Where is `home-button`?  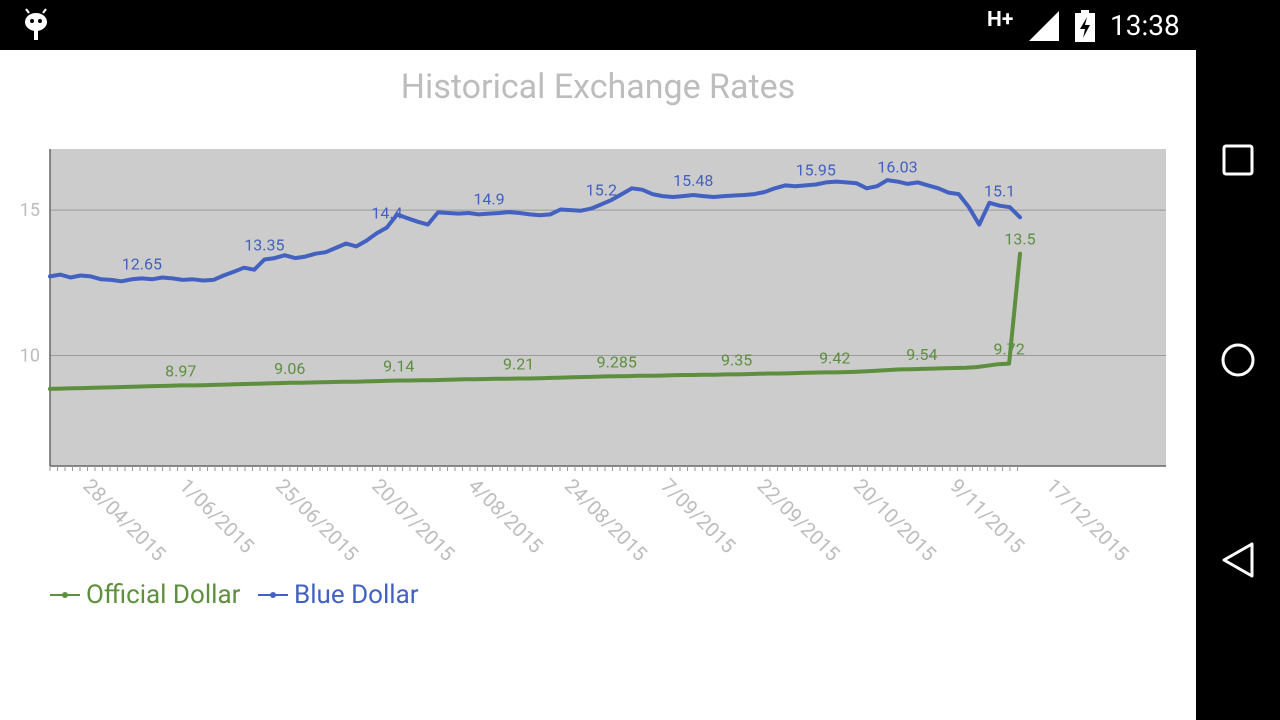
home-button is located at coordinates (1238, 360).